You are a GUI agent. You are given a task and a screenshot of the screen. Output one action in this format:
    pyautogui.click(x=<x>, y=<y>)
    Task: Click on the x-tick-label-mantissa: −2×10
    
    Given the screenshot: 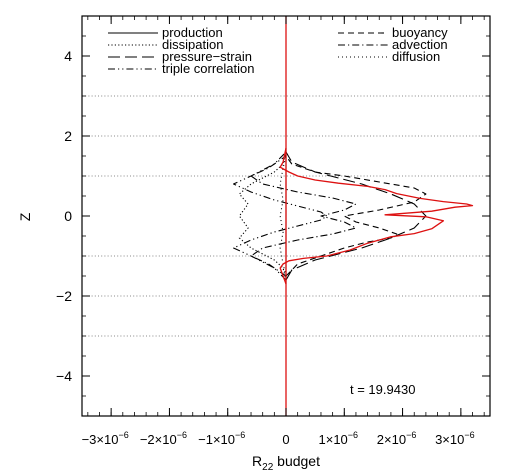 What is the action you would take?
    pyautogui.click(x=158, y=439)
    